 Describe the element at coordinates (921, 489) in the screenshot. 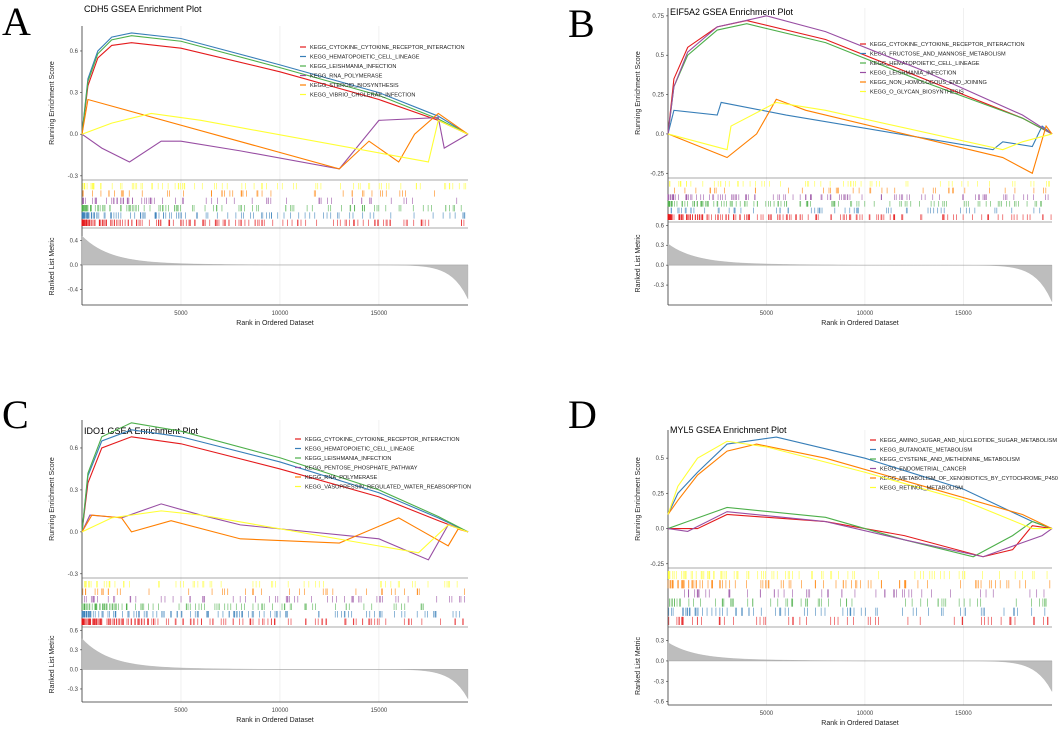

I see `legend-label: KEGG_RETINOL_METABOLISM` at that location.